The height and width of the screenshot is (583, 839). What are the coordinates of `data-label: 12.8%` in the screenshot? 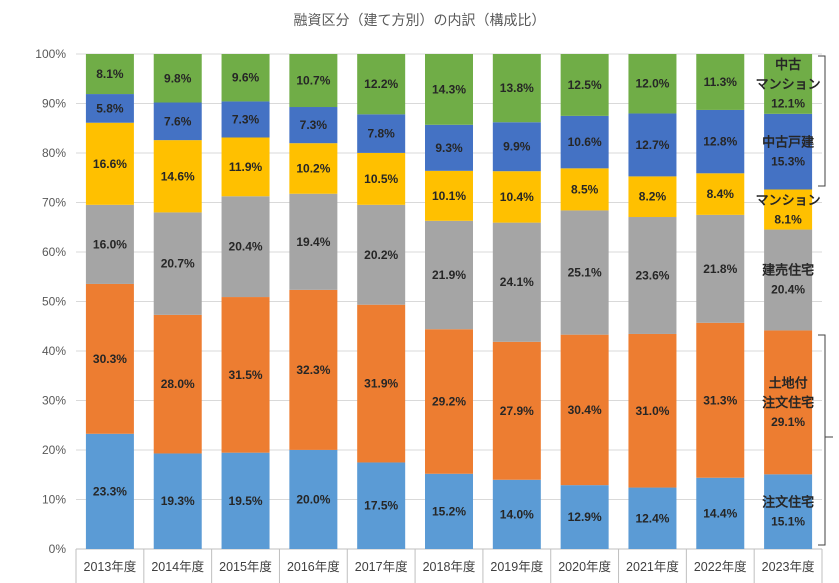 It's located at (720, 142).